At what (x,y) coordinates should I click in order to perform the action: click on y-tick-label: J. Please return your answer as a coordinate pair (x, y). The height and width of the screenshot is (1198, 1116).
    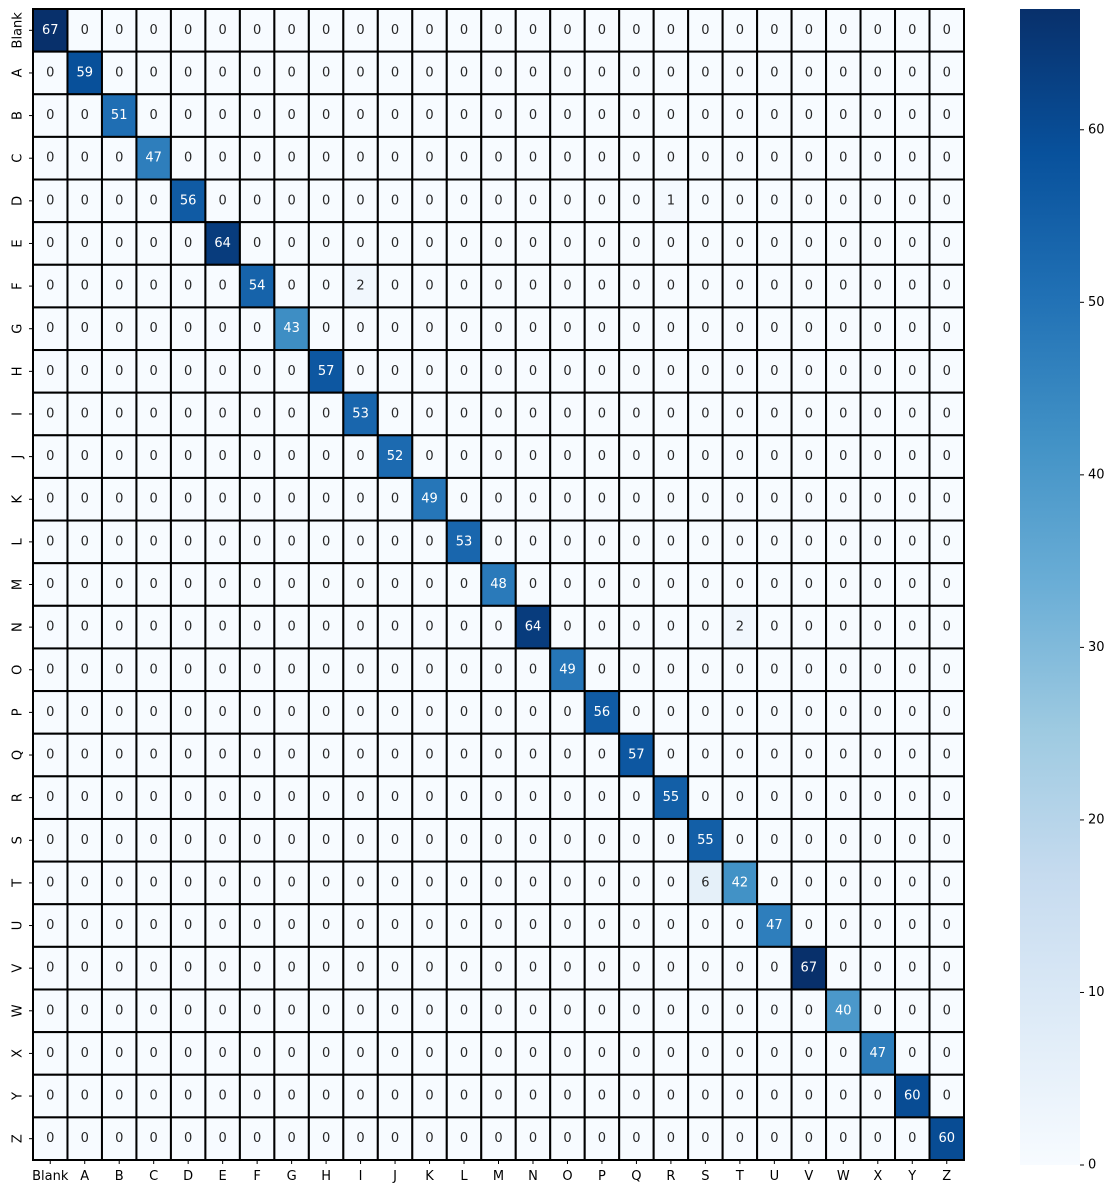
    Looking at the image, I should click on (18, 457).